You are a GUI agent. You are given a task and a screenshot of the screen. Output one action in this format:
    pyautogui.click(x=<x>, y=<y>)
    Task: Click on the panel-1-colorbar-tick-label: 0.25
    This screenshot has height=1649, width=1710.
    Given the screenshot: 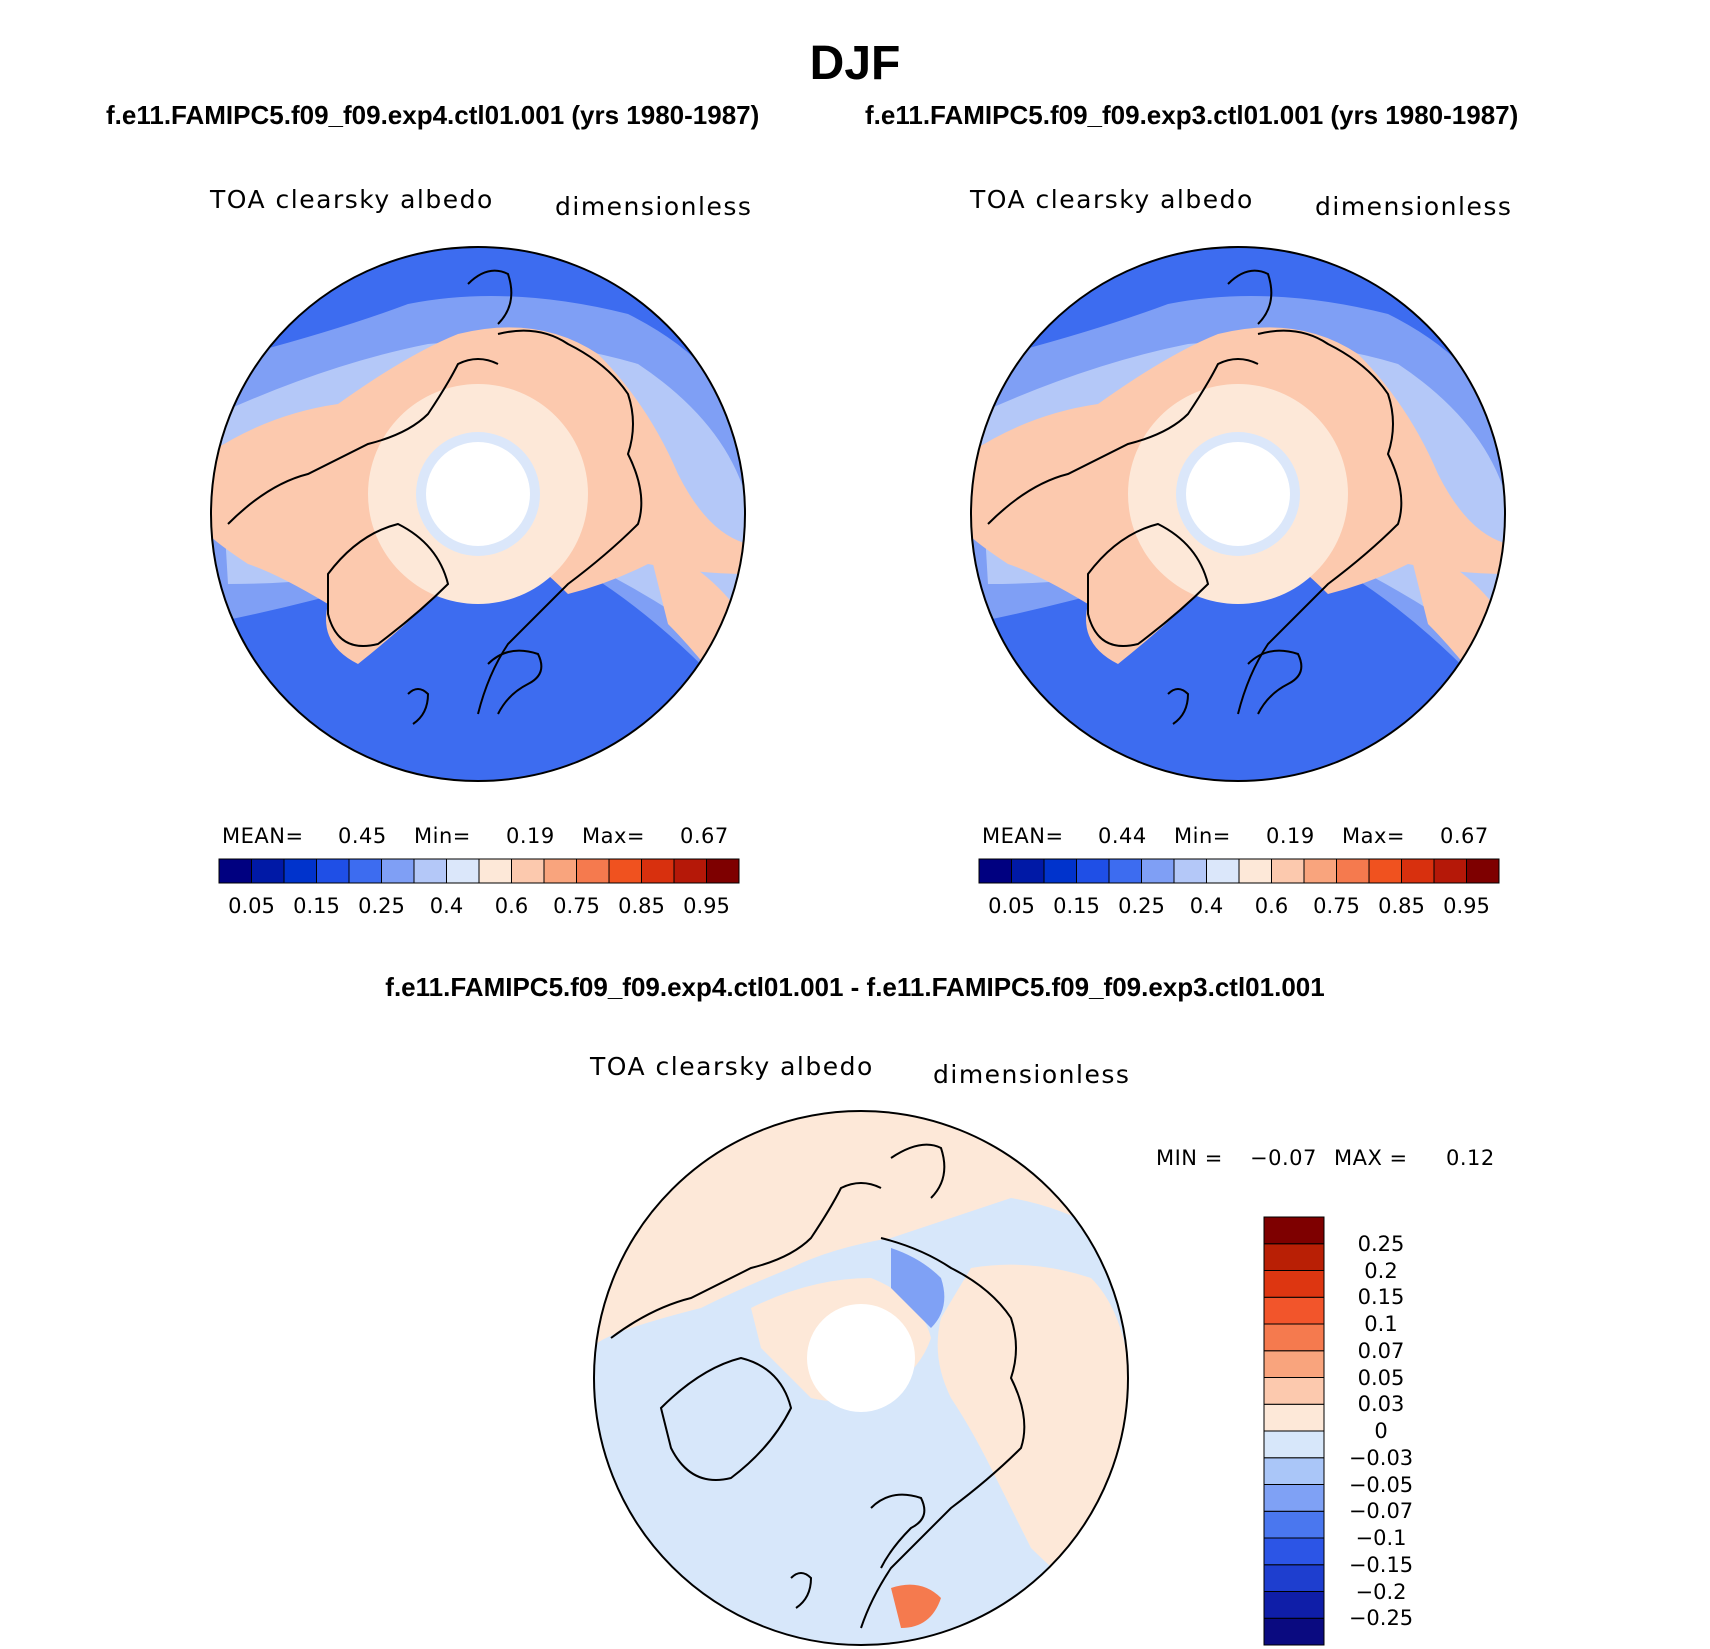 What is the action you would take?
    pyautogui.click(x=381, y=906)
    